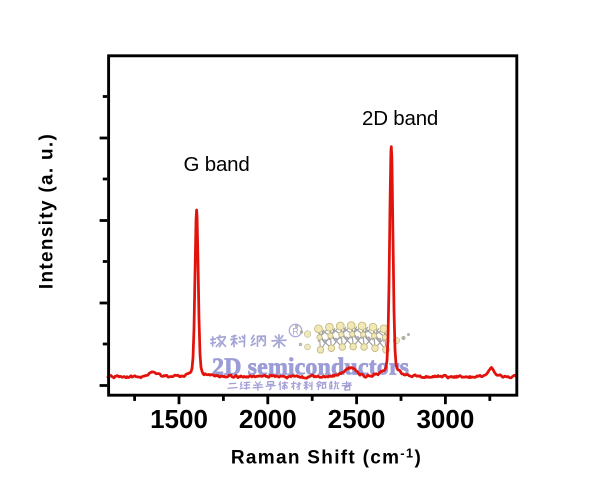  Describe the element at coordinates (445, 419) in the screenshot. I see `svg-text: 3000` at that location.